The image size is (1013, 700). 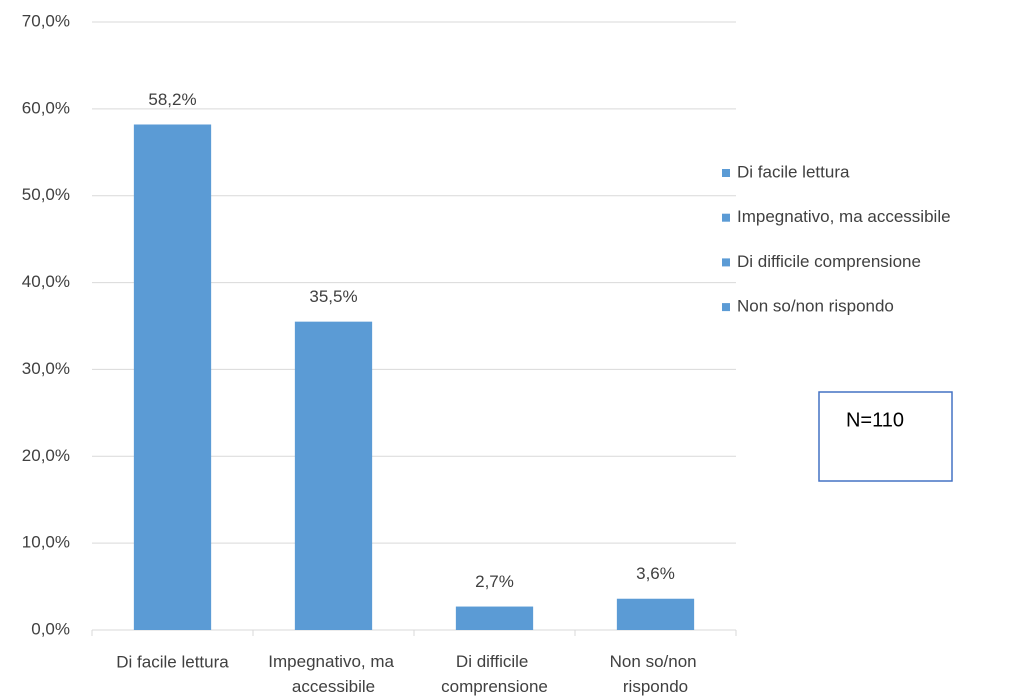 What do you see at coordinates (46, 281) in the screenshot?
I see `y-tick-label: 40,0%` at bounding box center [46, 281].